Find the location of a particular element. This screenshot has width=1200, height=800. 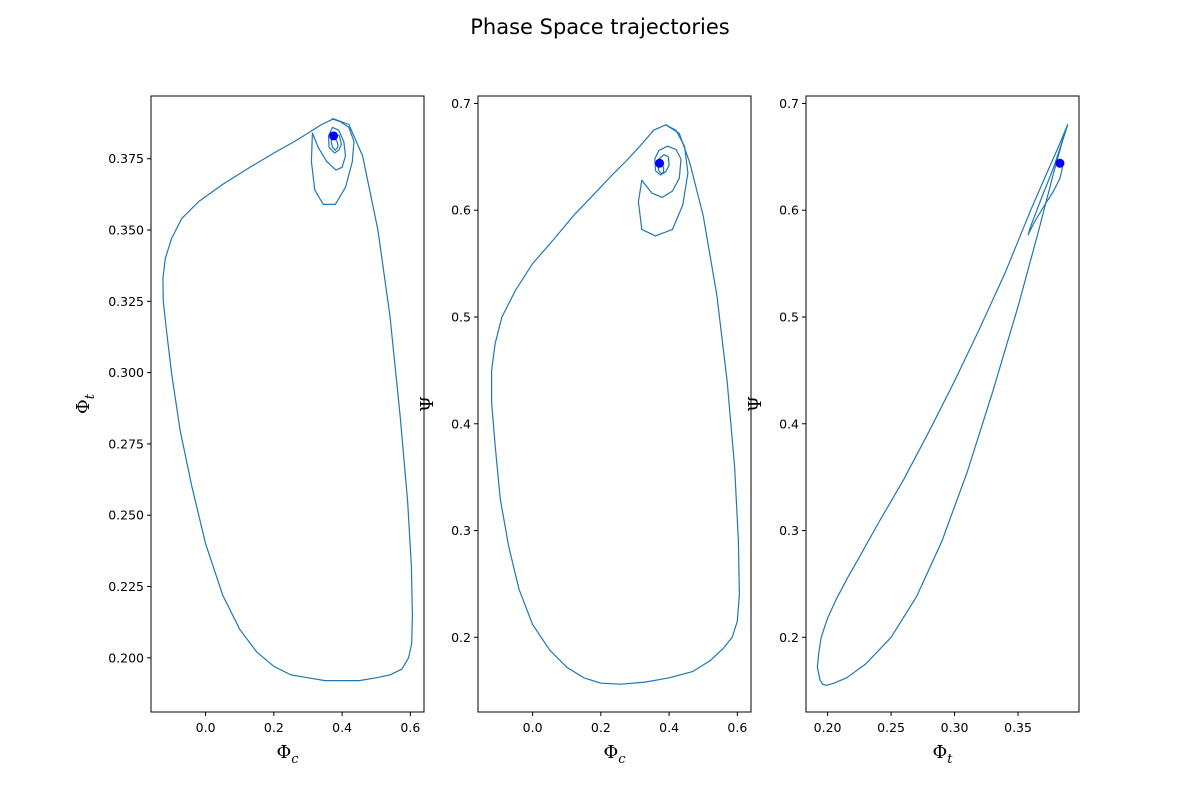

y-tick-label: 0.275 is located at coordinates (126, 443).